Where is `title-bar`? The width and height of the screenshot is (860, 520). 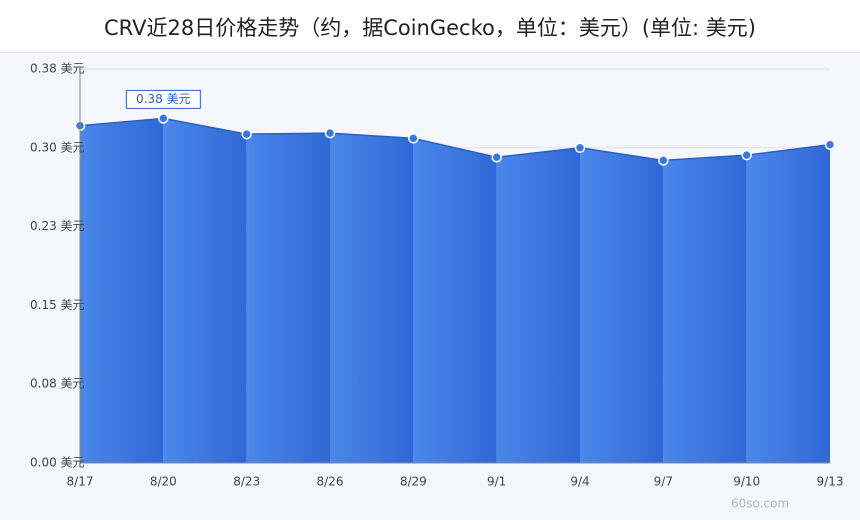
title-bar is located at coordinates (430, 26).